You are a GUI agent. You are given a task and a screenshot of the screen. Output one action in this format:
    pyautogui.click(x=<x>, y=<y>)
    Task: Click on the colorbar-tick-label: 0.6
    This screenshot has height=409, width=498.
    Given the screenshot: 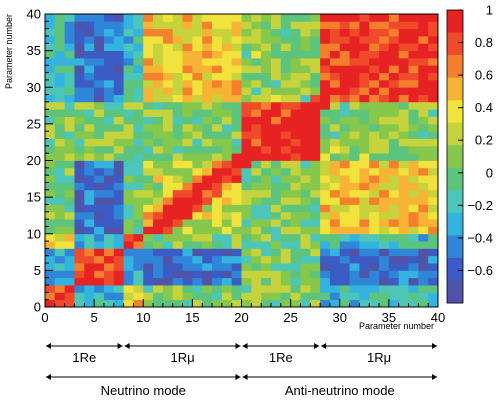 What is the action you would take?
    pyautogui.click(x=484, y=75)
    